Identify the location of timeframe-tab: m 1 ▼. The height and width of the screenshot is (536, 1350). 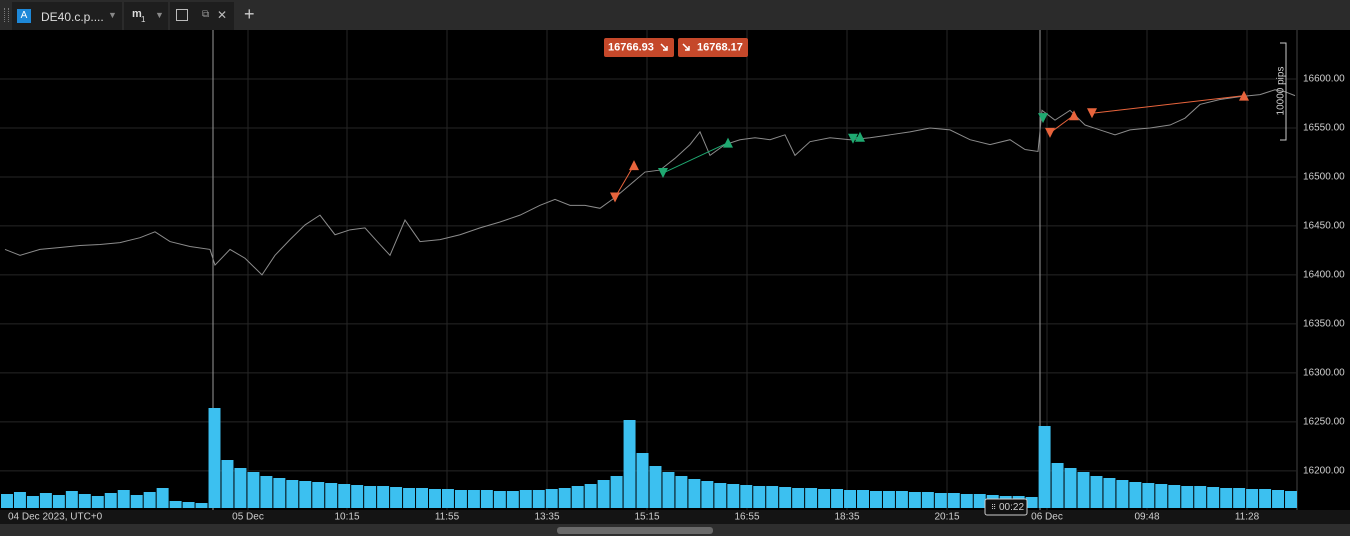
(146, 16).